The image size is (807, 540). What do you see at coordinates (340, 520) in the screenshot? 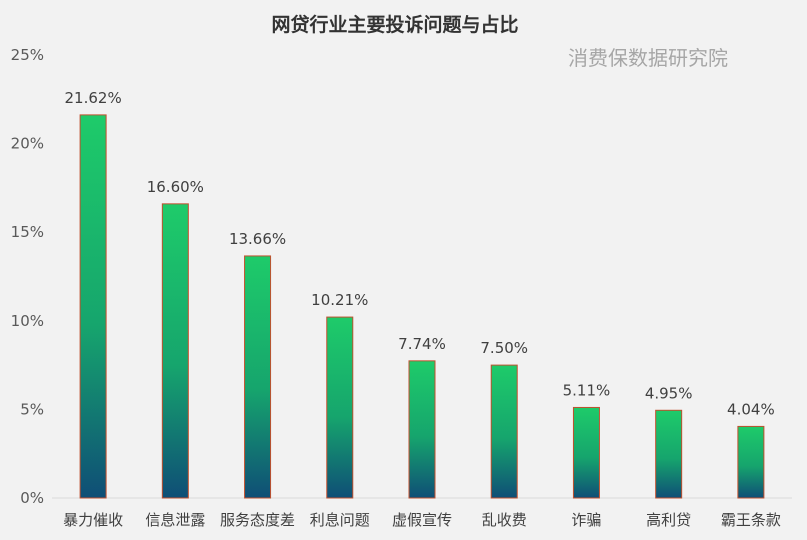
I see `x-tick-label: 利息问题` at bounding box center [340, 520].